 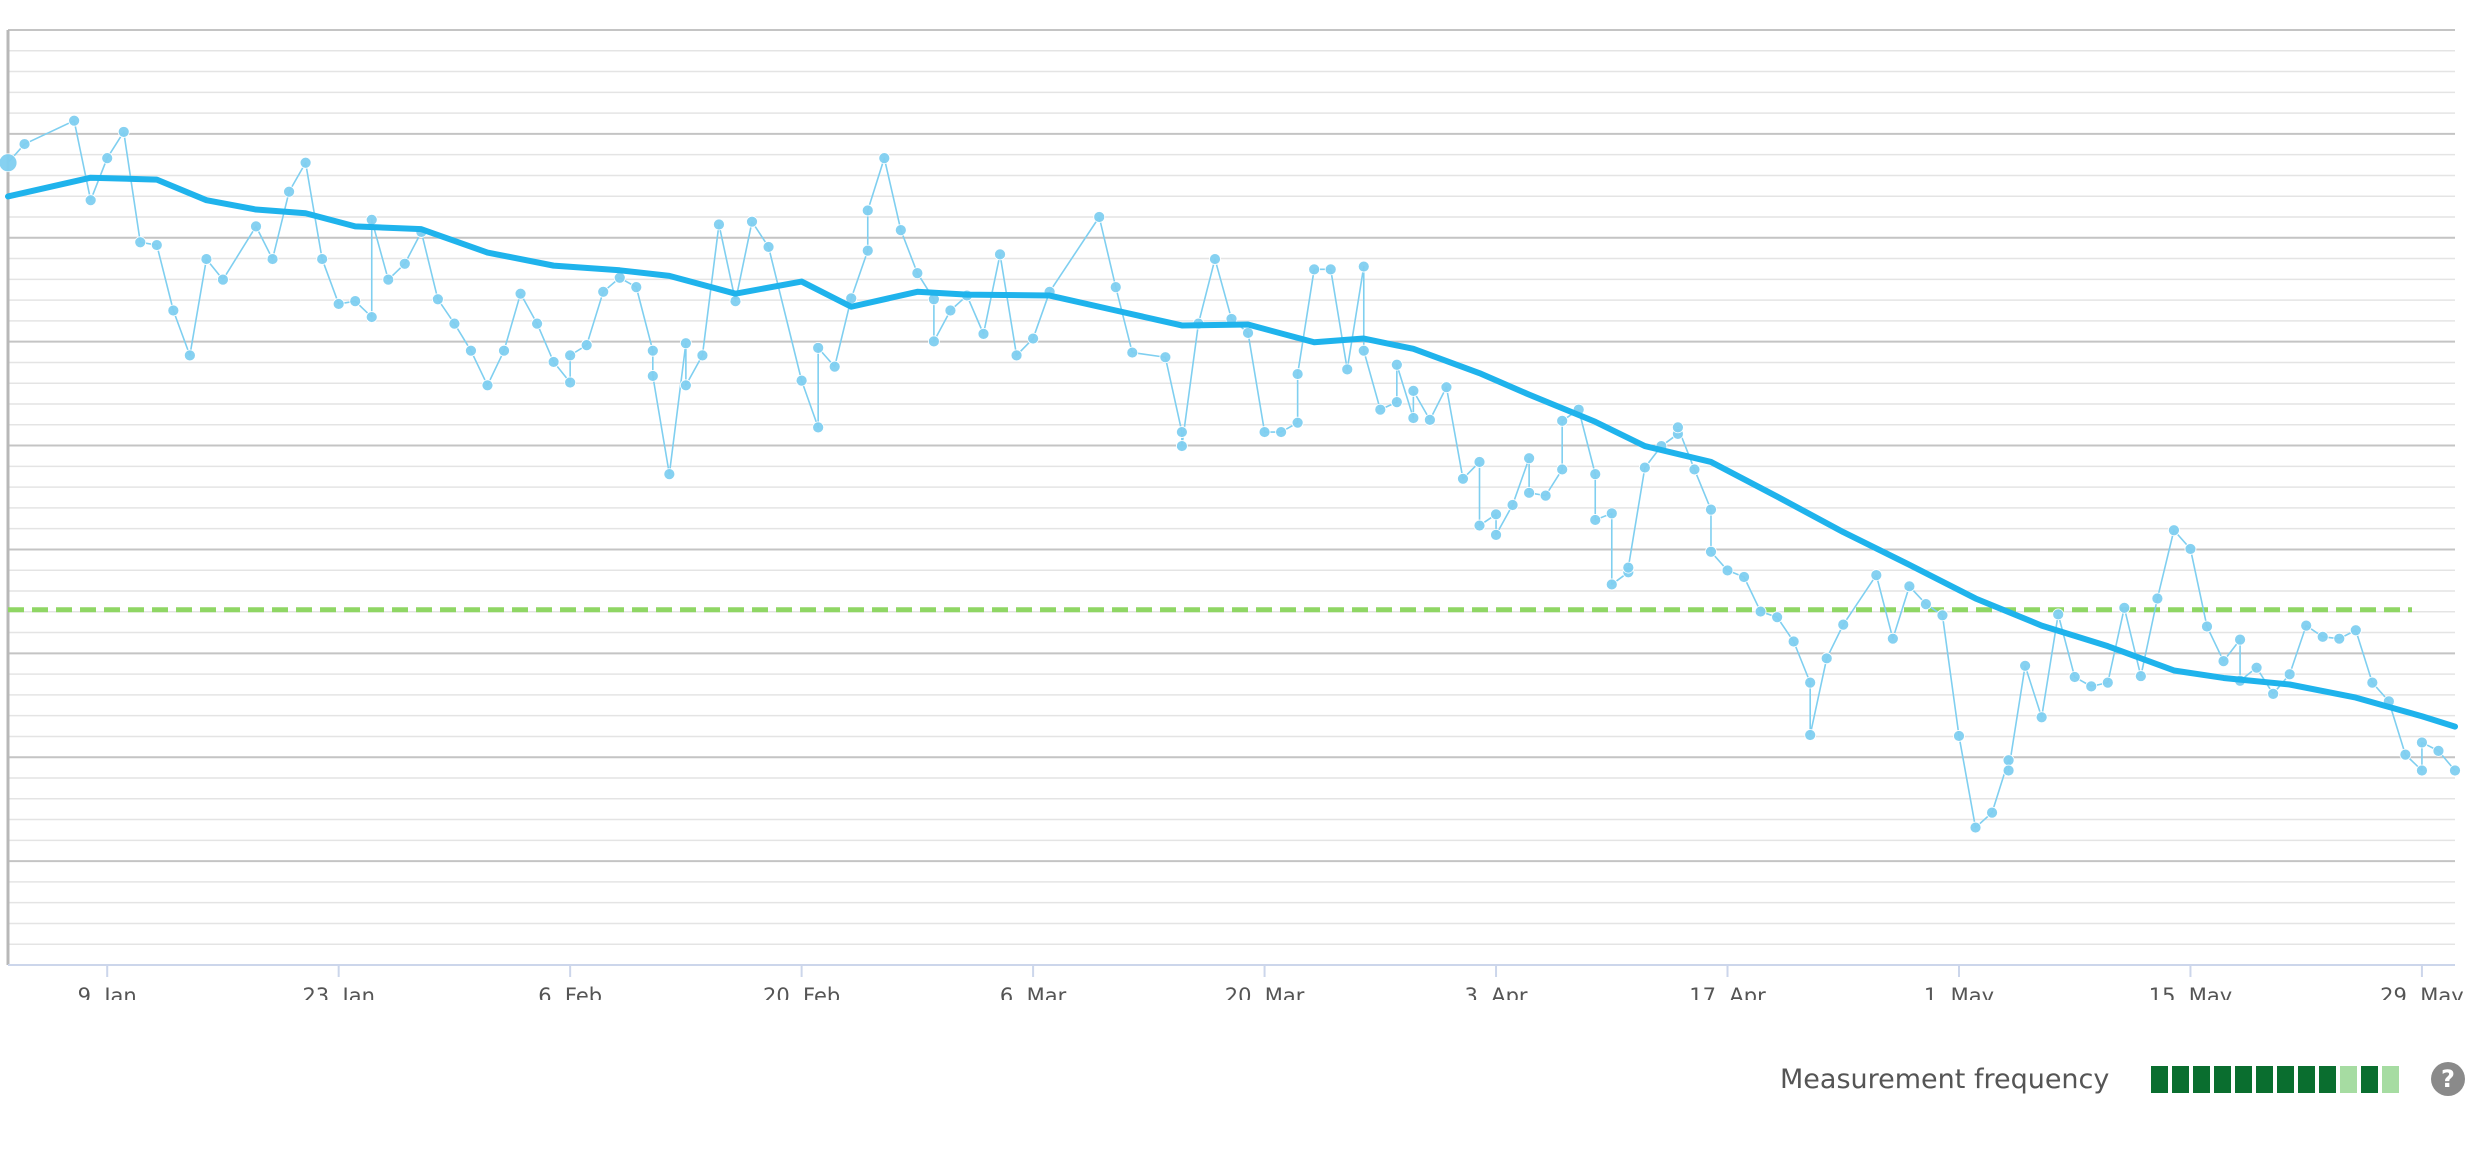 What do you see at coordinates (107, 992) in the screenshot?
I see `x-tick-label: 9. Jan` at bounding box center [107, 992].